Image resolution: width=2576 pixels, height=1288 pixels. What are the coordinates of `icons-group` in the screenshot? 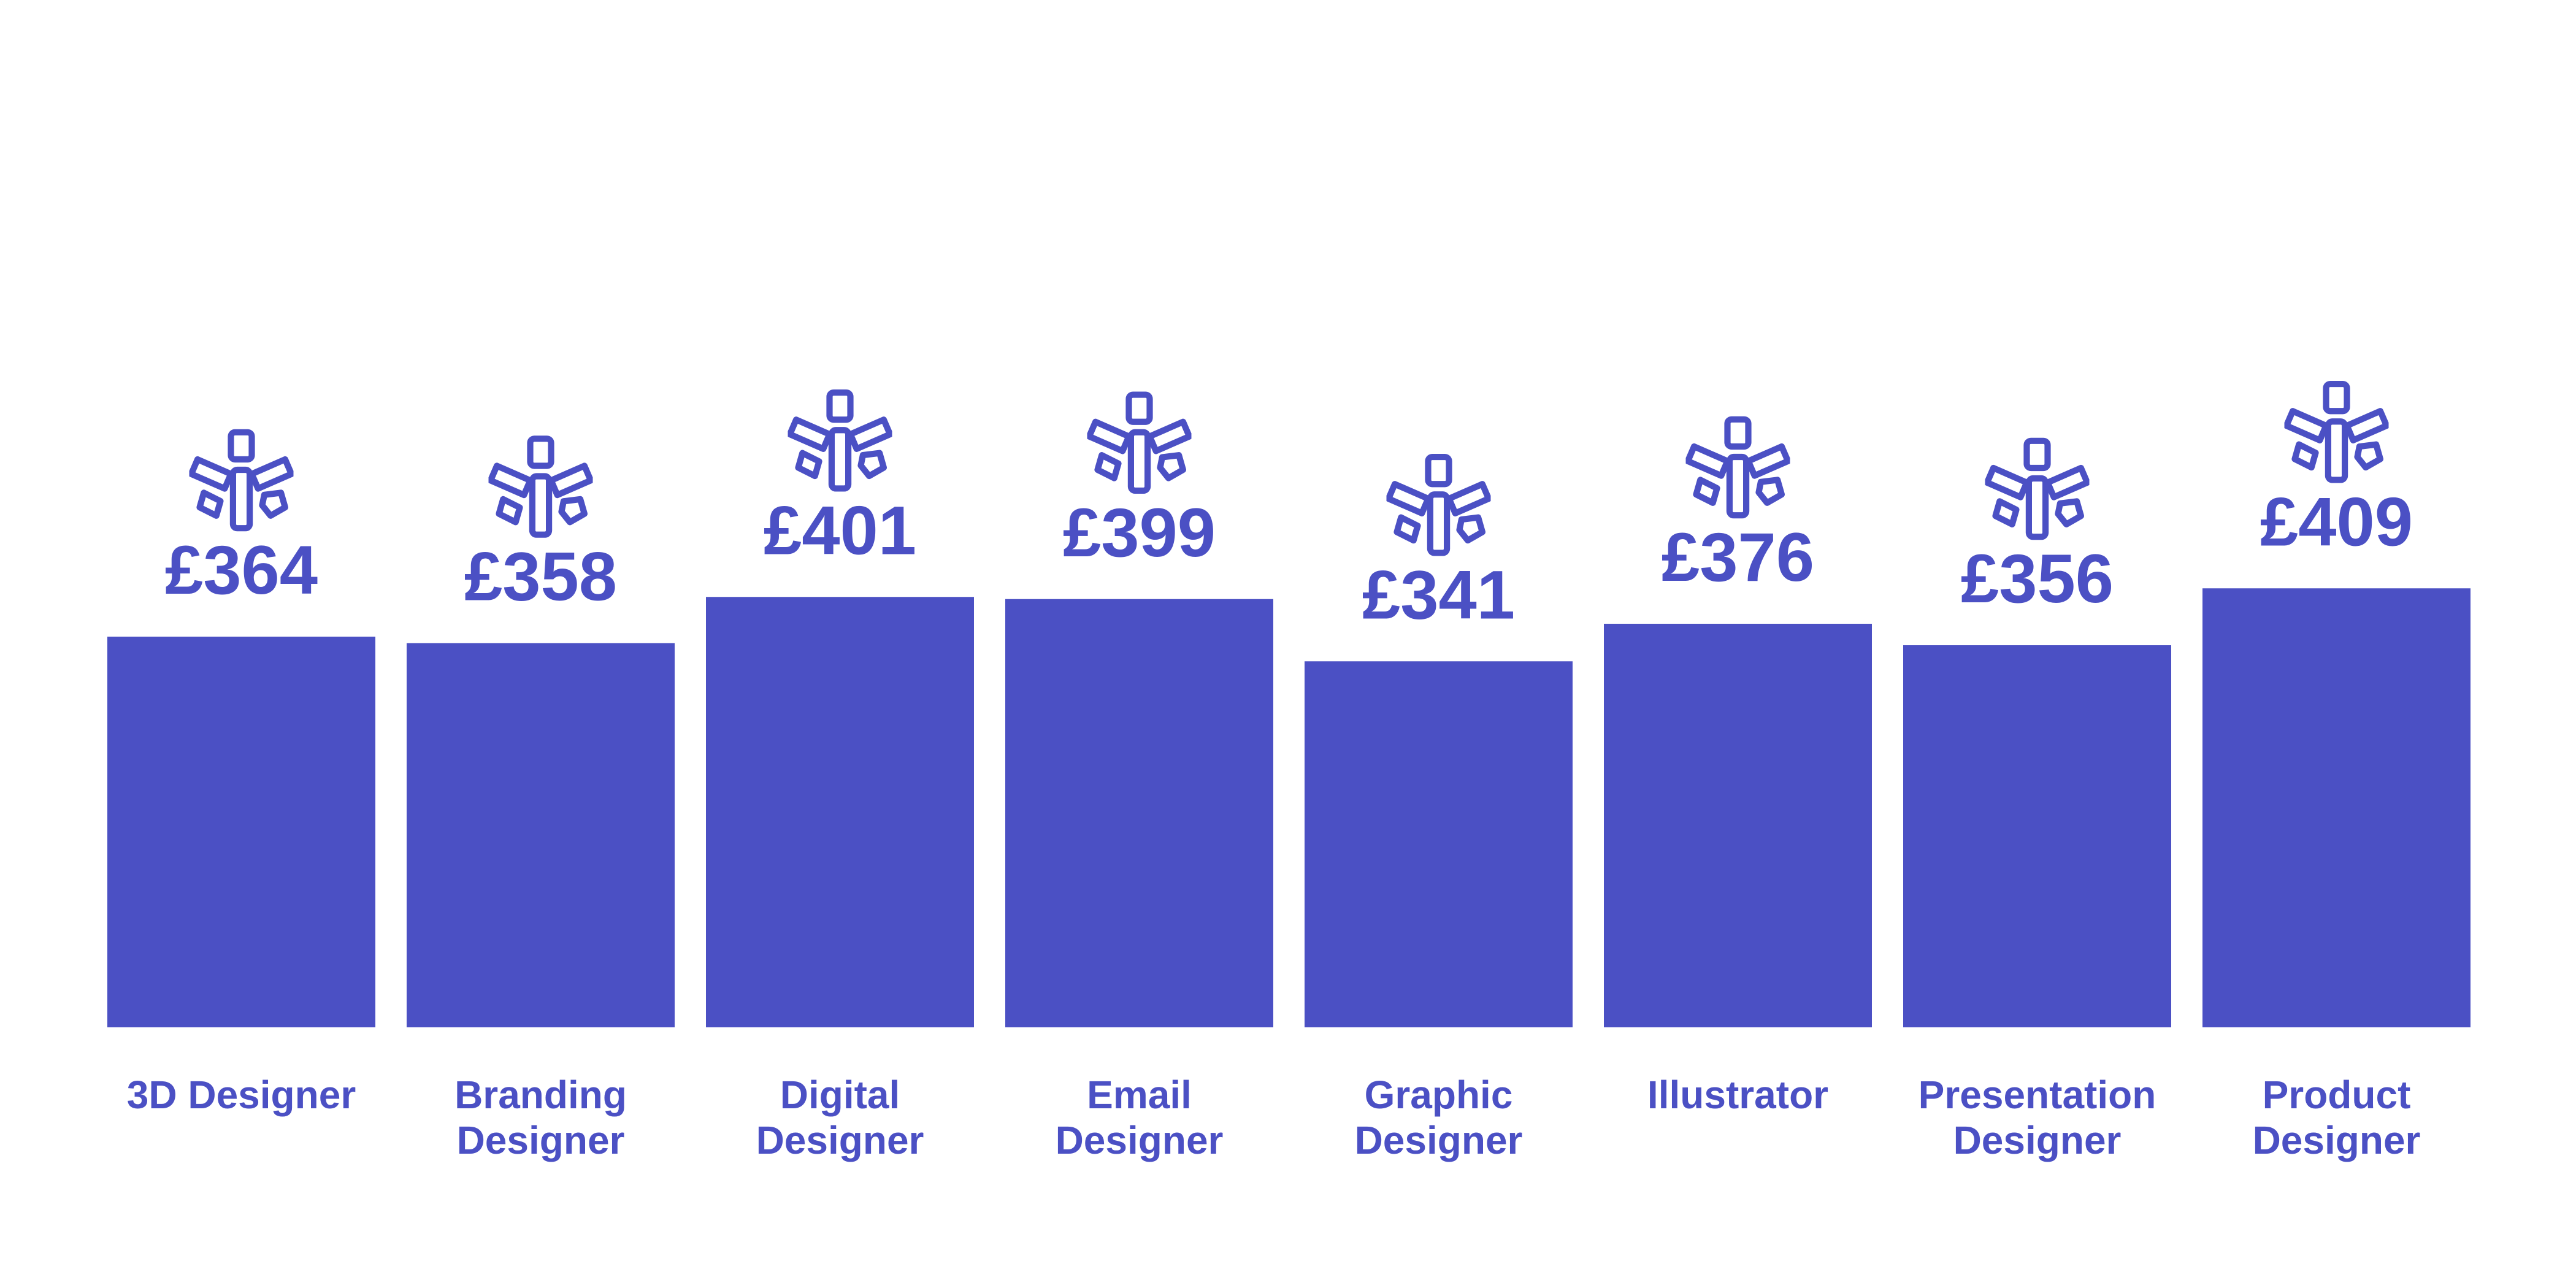 It's located at (1288, 468).